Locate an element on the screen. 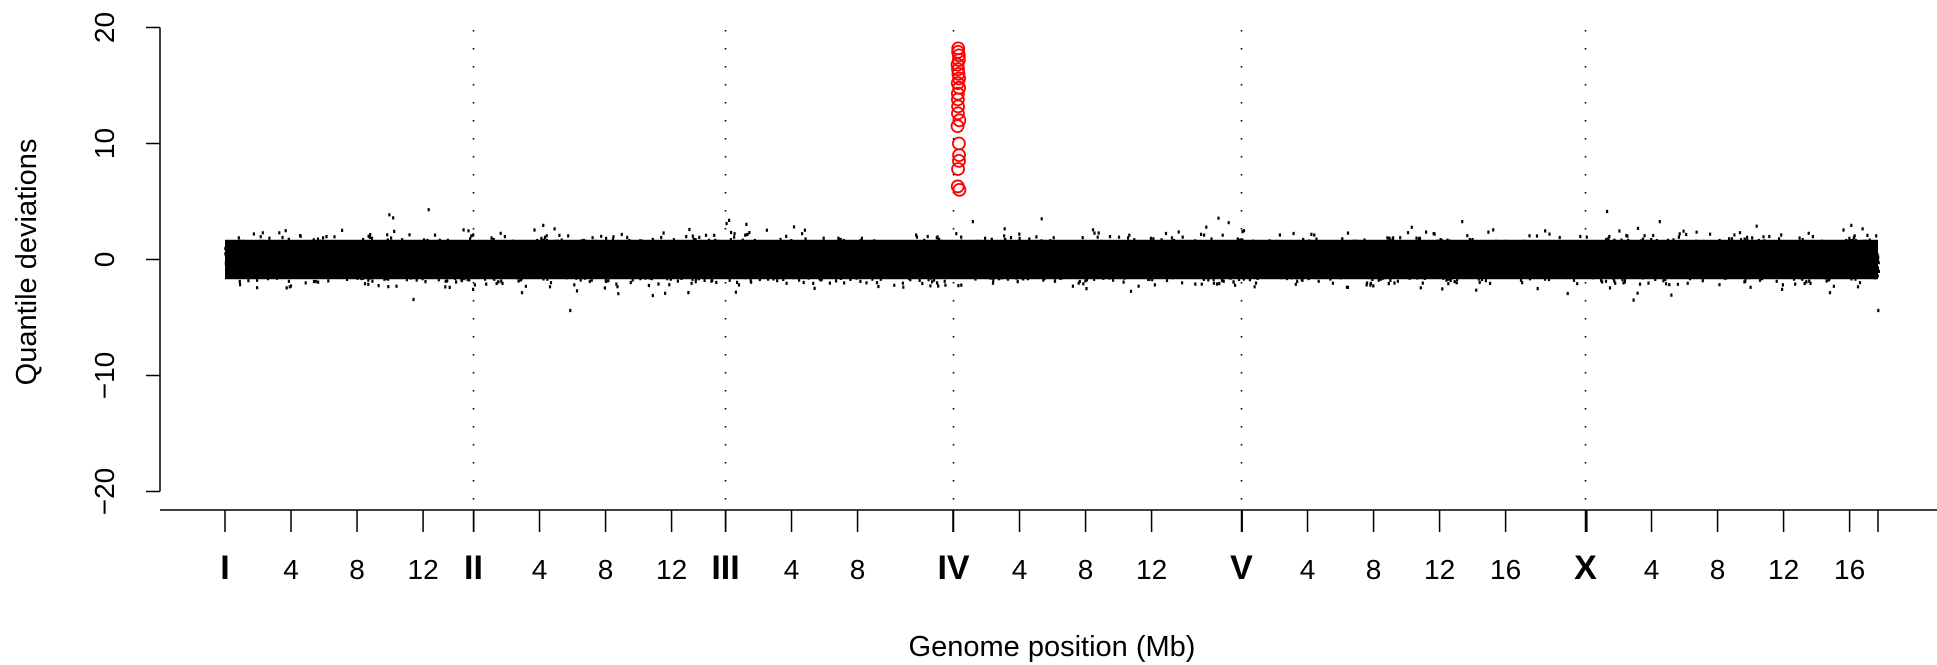  background-point-core is located at coordinates (1051, 259).